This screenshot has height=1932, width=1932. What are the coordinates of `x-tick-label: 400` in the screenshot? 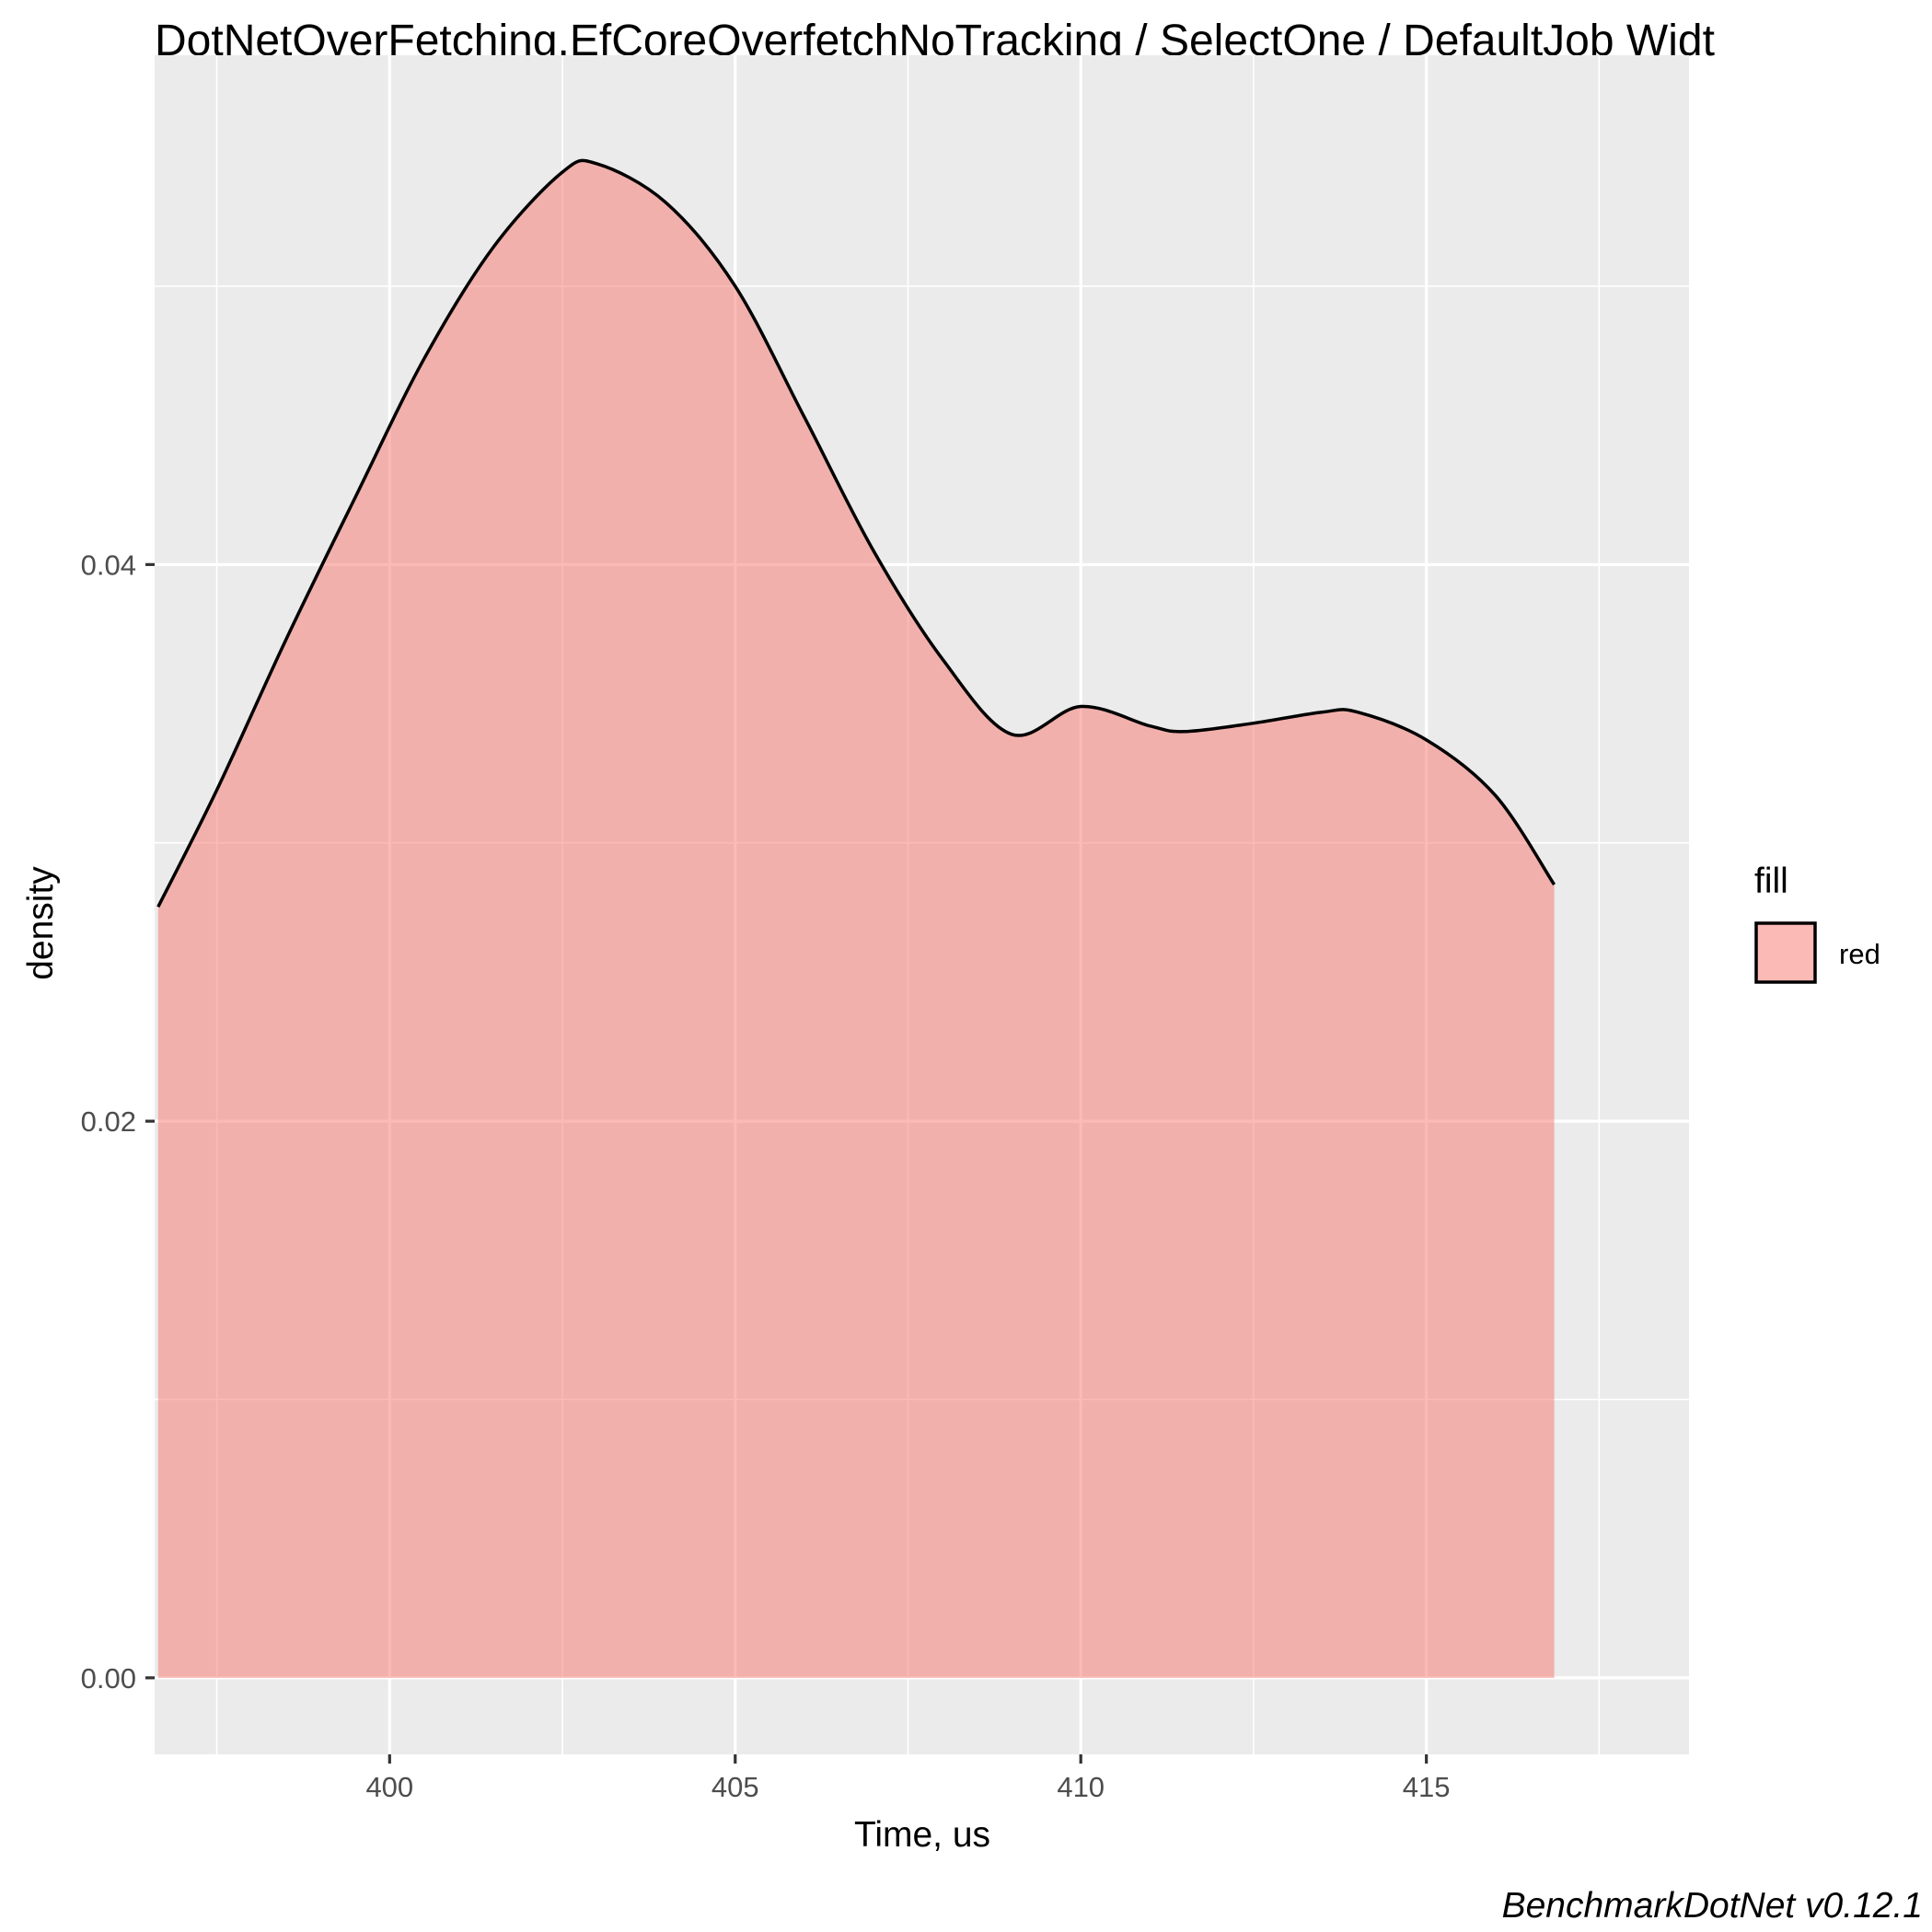 It's located at (389, 1787).